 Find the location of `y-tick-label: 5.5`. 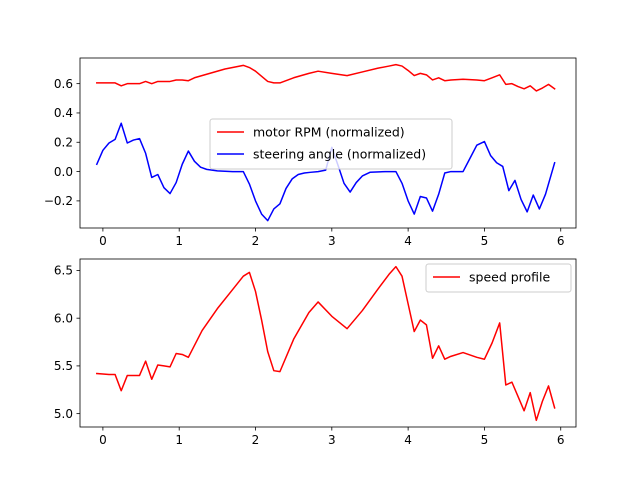

y-tick-label: 5.5 is located at coordinates (63, 366).